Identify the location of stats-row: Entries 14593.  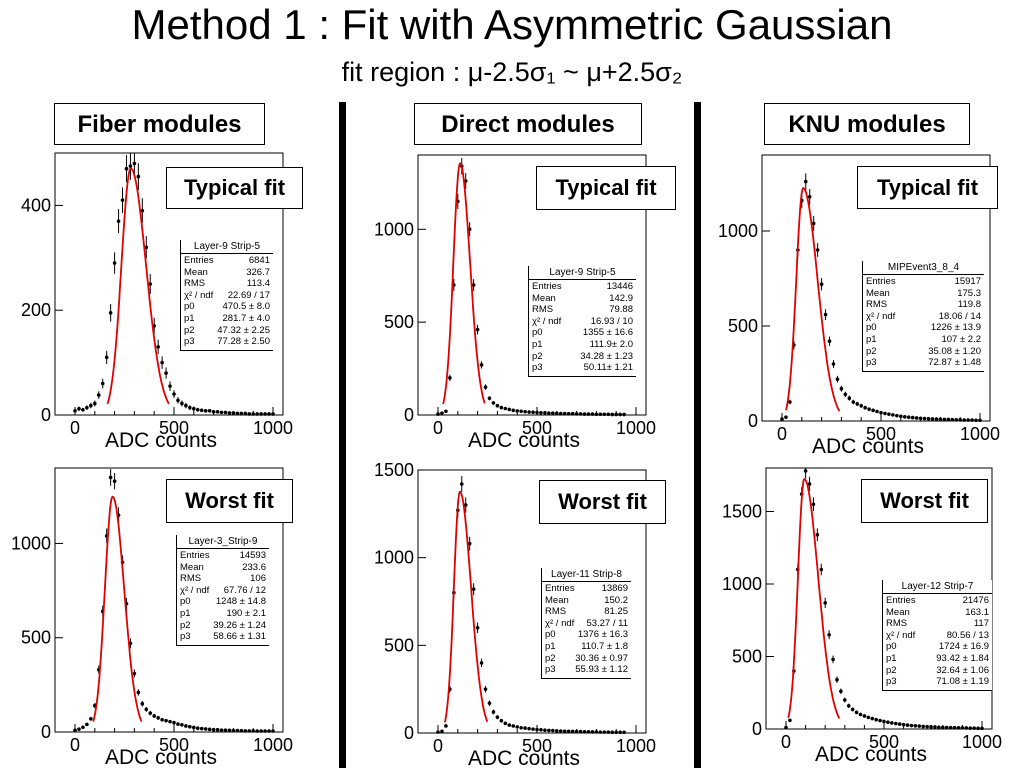
(223, 556).